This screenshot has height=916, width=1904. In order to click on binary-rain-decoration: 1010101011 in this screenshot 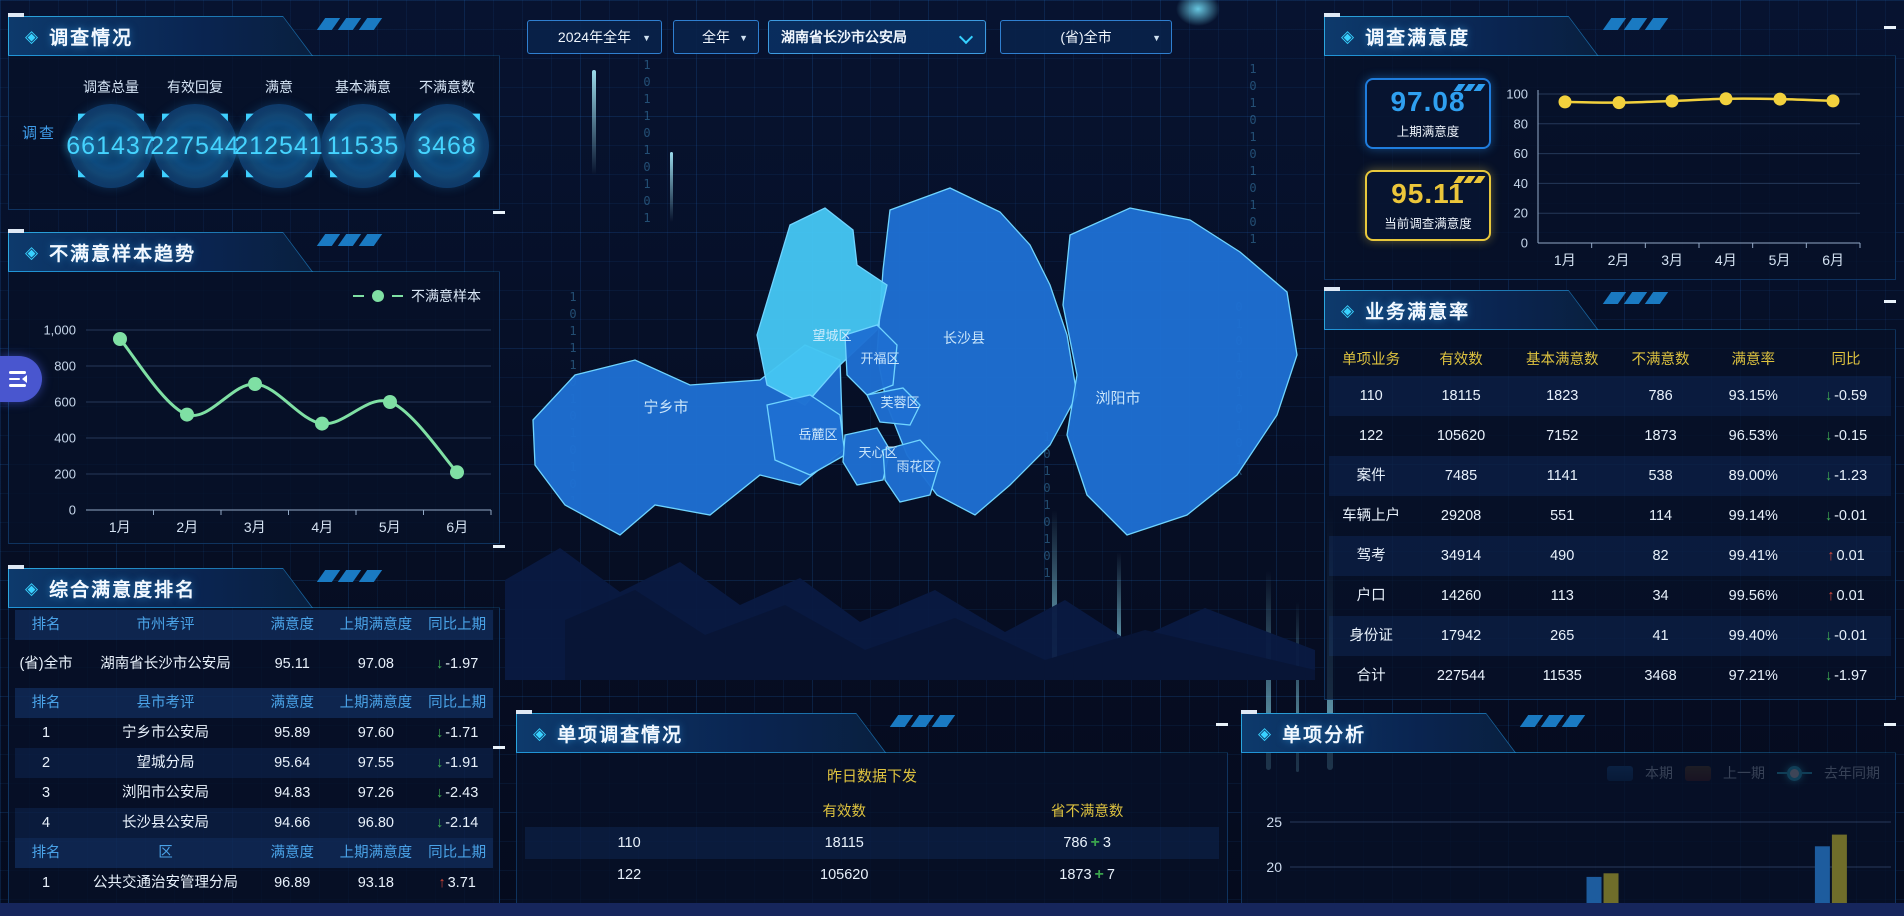, I will do `click(1047, 505)`.